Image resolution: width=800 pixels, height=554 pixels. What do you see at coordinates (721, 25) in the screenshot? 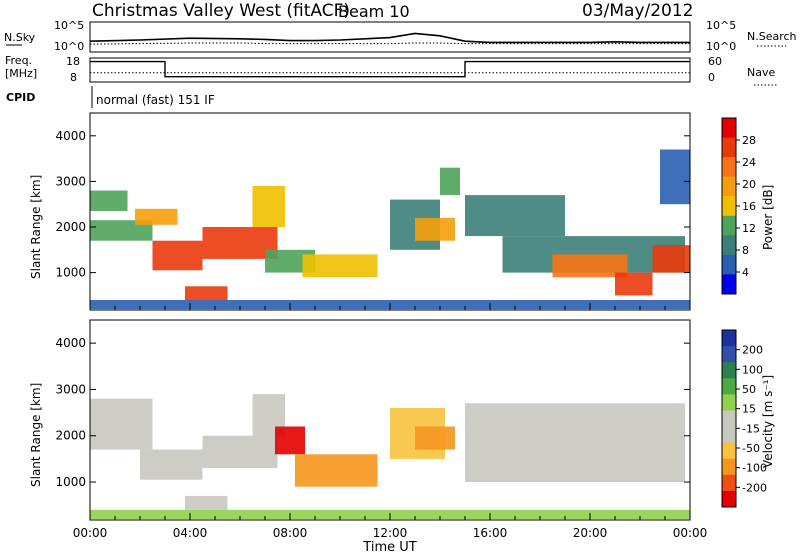
I see `noise-right-tick-top: 10^5` at bounding box center [721, 25].